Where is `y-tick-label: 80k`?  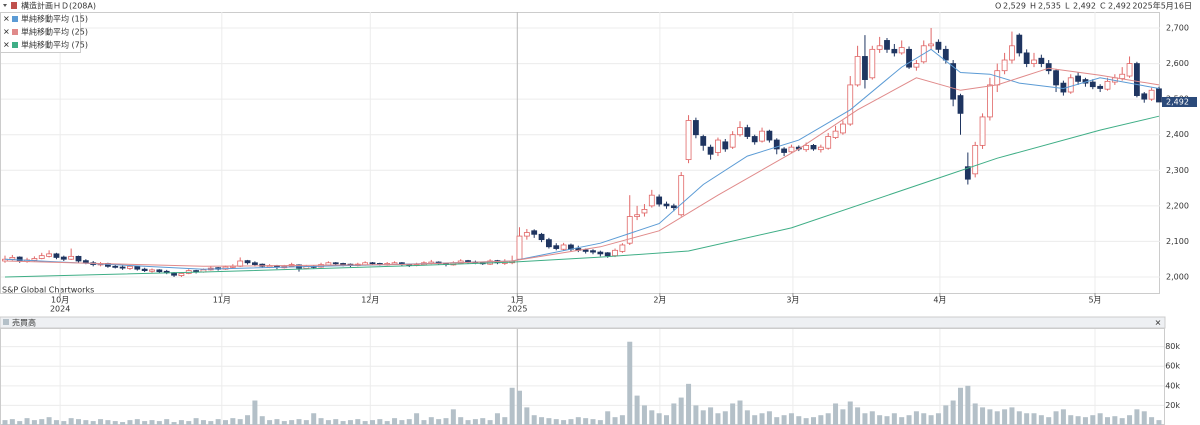
y-tick-label: 80k is located at coordinates (1172, 346).